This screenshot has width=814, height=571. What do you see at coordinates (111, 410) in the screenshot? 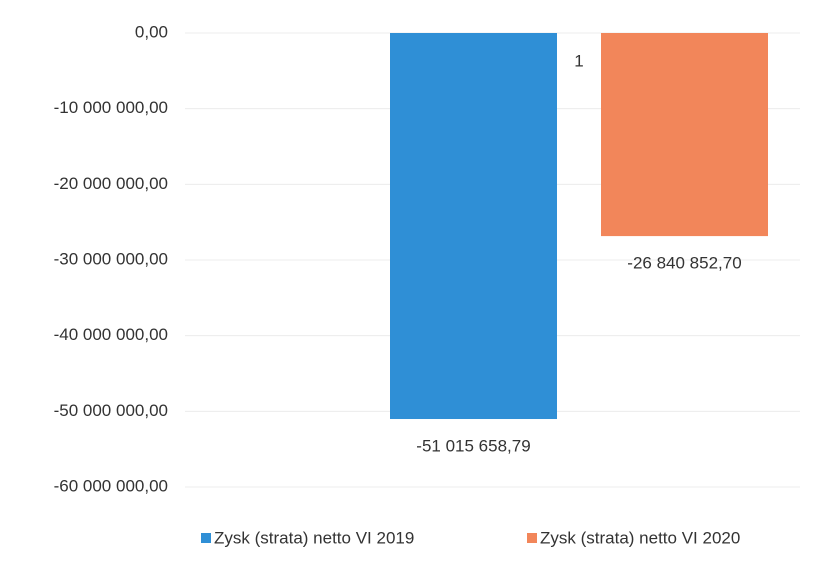
I see `y-tick-label: -50 000 000,00` at bounding box center [111, 410].